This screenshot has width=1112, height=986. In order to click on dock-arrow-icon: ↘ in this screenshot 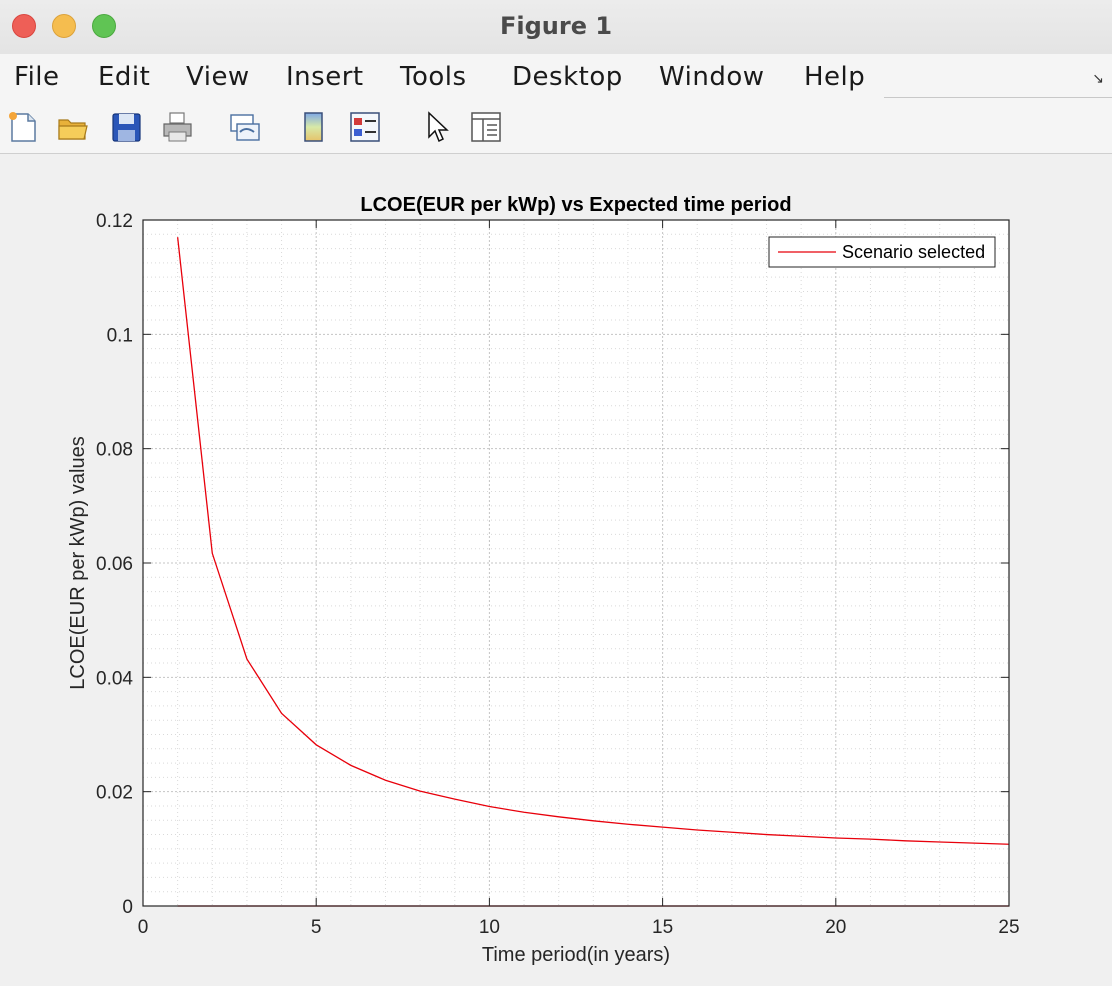, I will do `click(1098, 78)`.